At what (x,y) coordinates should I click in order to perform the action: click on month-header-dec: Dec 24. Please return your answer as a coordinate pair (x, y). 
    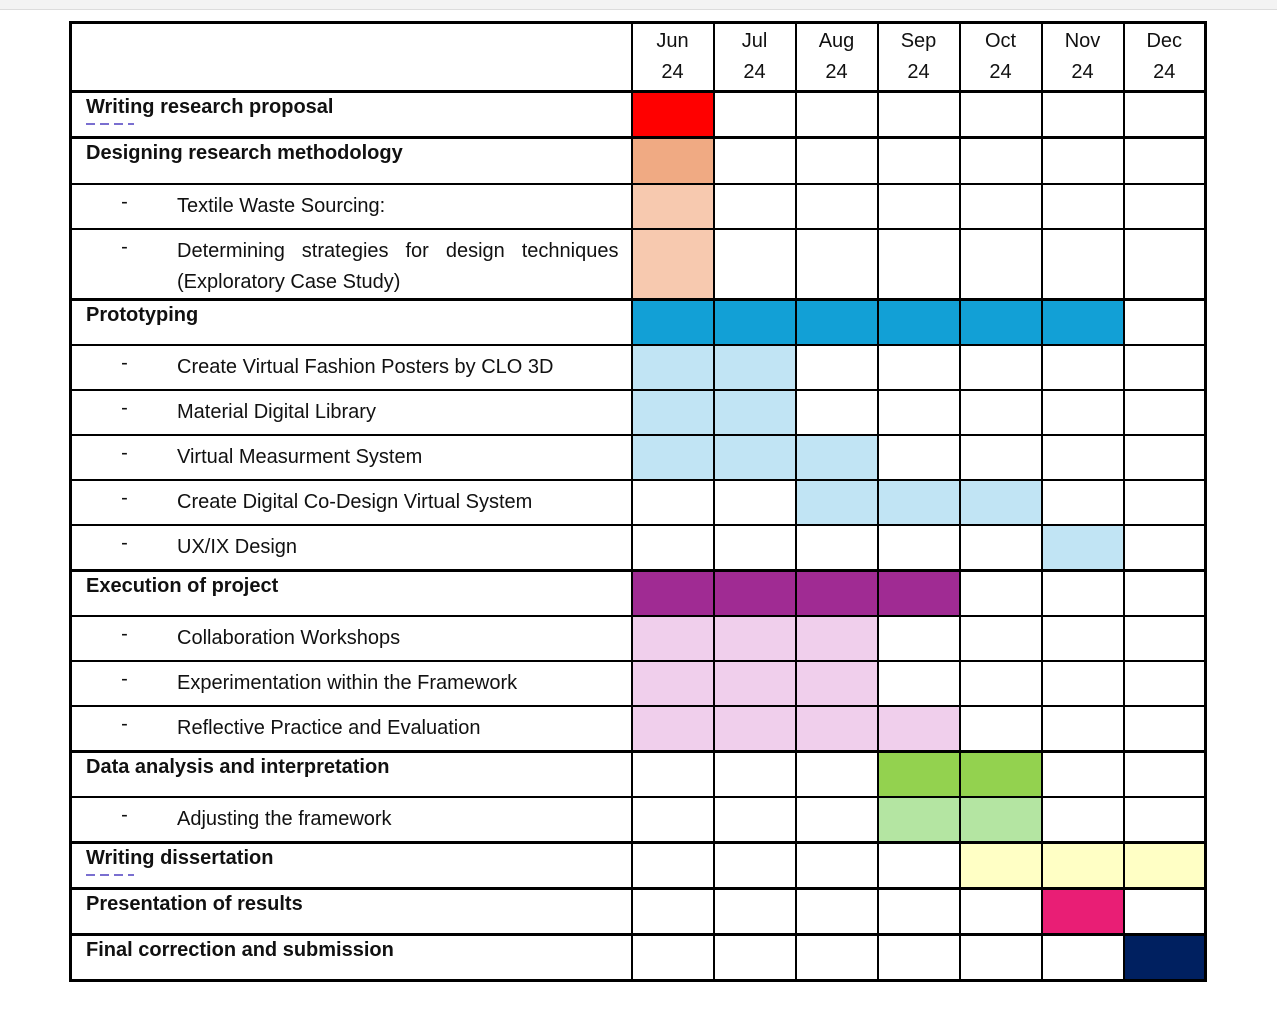
    Looking at the image, I should click on (1164, 57).